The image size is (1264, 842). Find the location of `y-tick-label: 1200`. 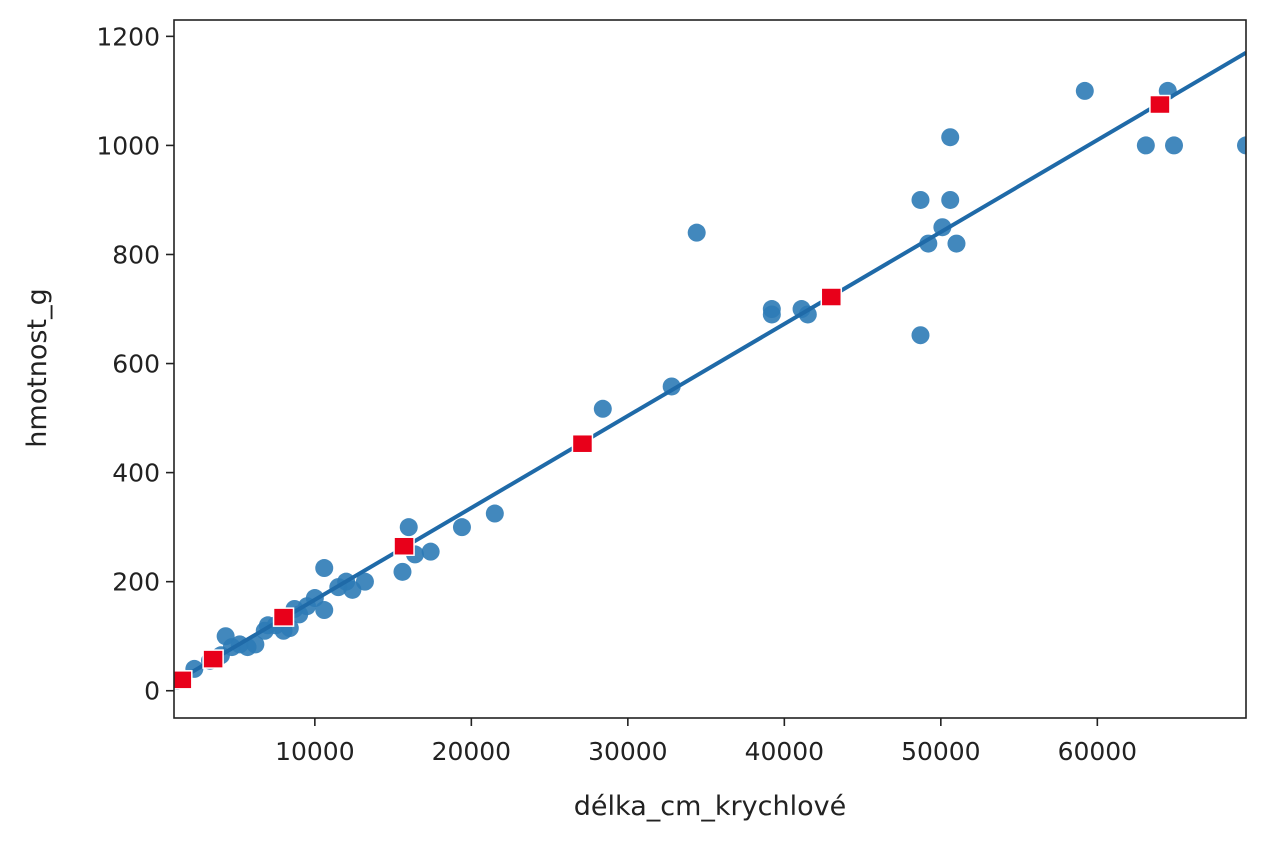

y-tick-label: 1200 is located at coordinates (128, 36).